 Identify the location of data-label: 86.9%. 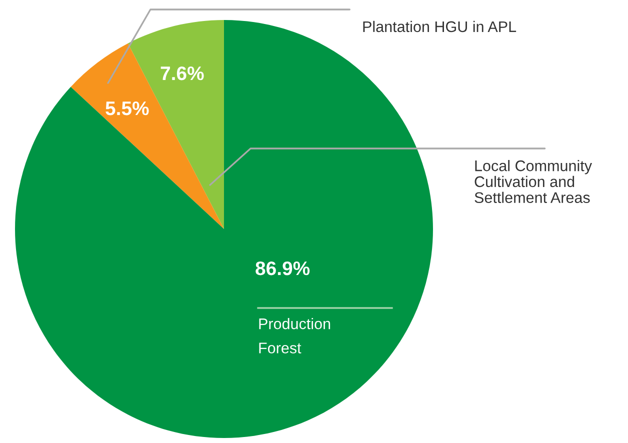
(283, 268).